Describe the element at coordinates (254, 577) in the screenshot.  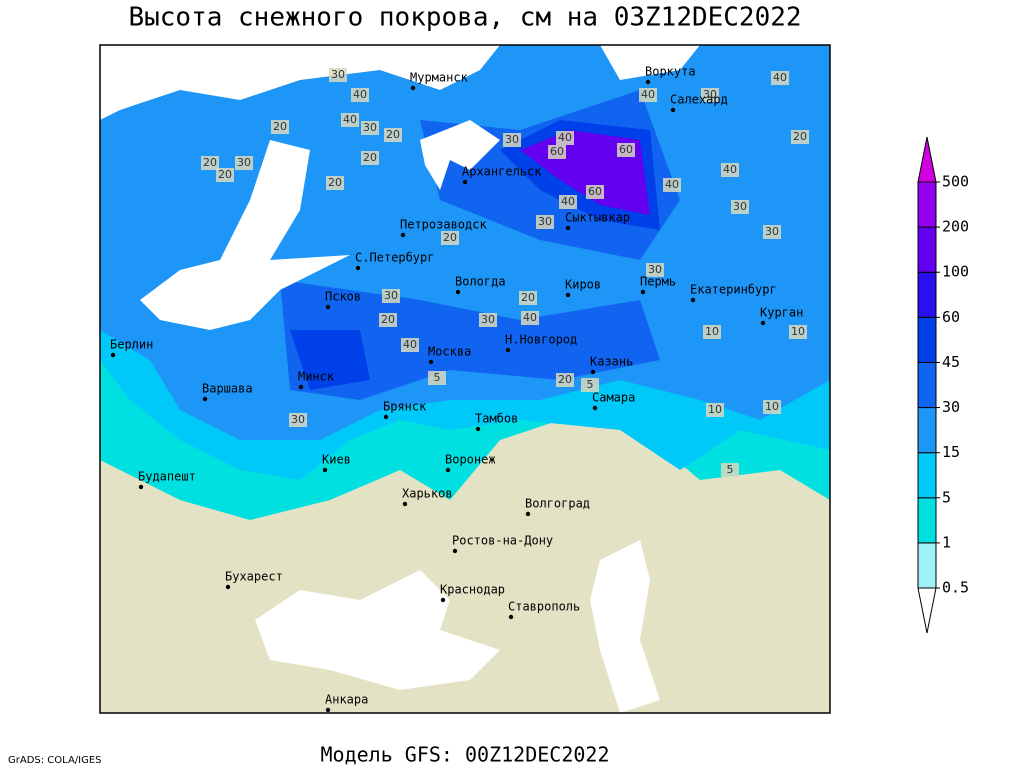
I see `city-label: Бухарест` at that location.